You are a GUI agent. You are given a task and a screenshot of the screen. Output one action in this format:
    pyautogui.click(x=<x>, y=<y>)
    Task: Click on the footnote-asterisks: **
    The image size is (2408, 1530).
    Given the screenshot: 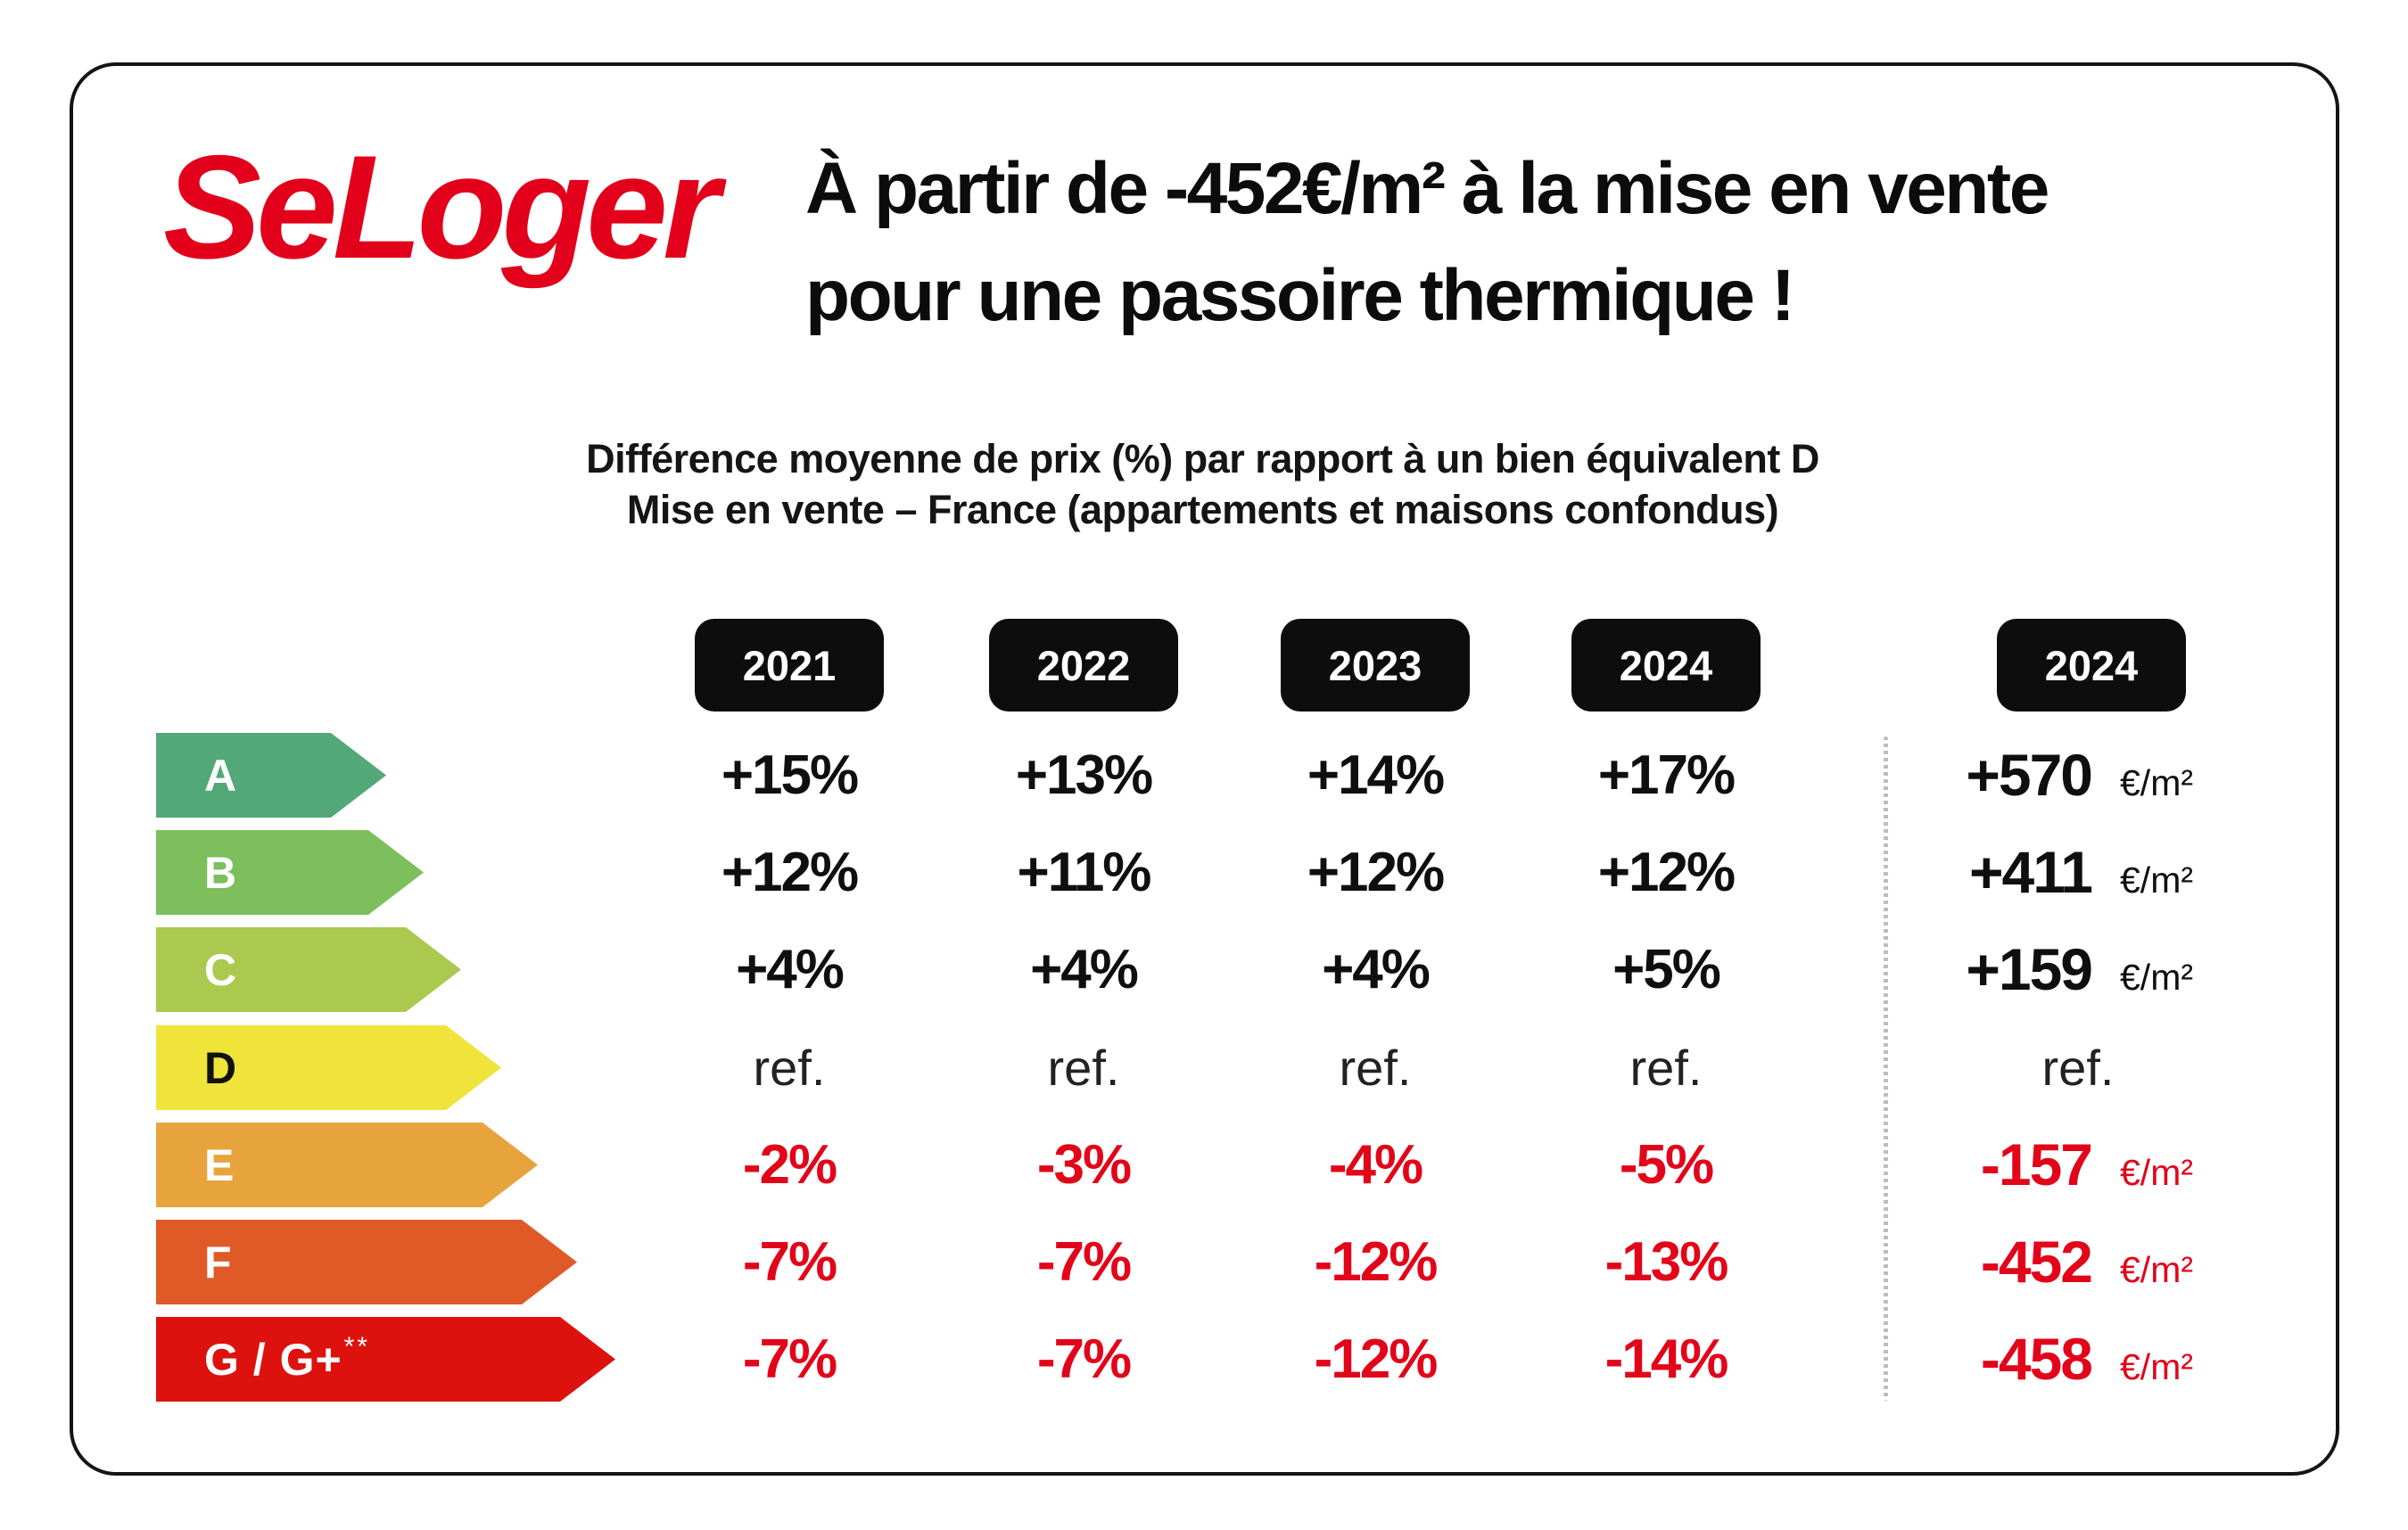 What is the action you would take?
    pyautogui.click(x=357, y=1346)
    